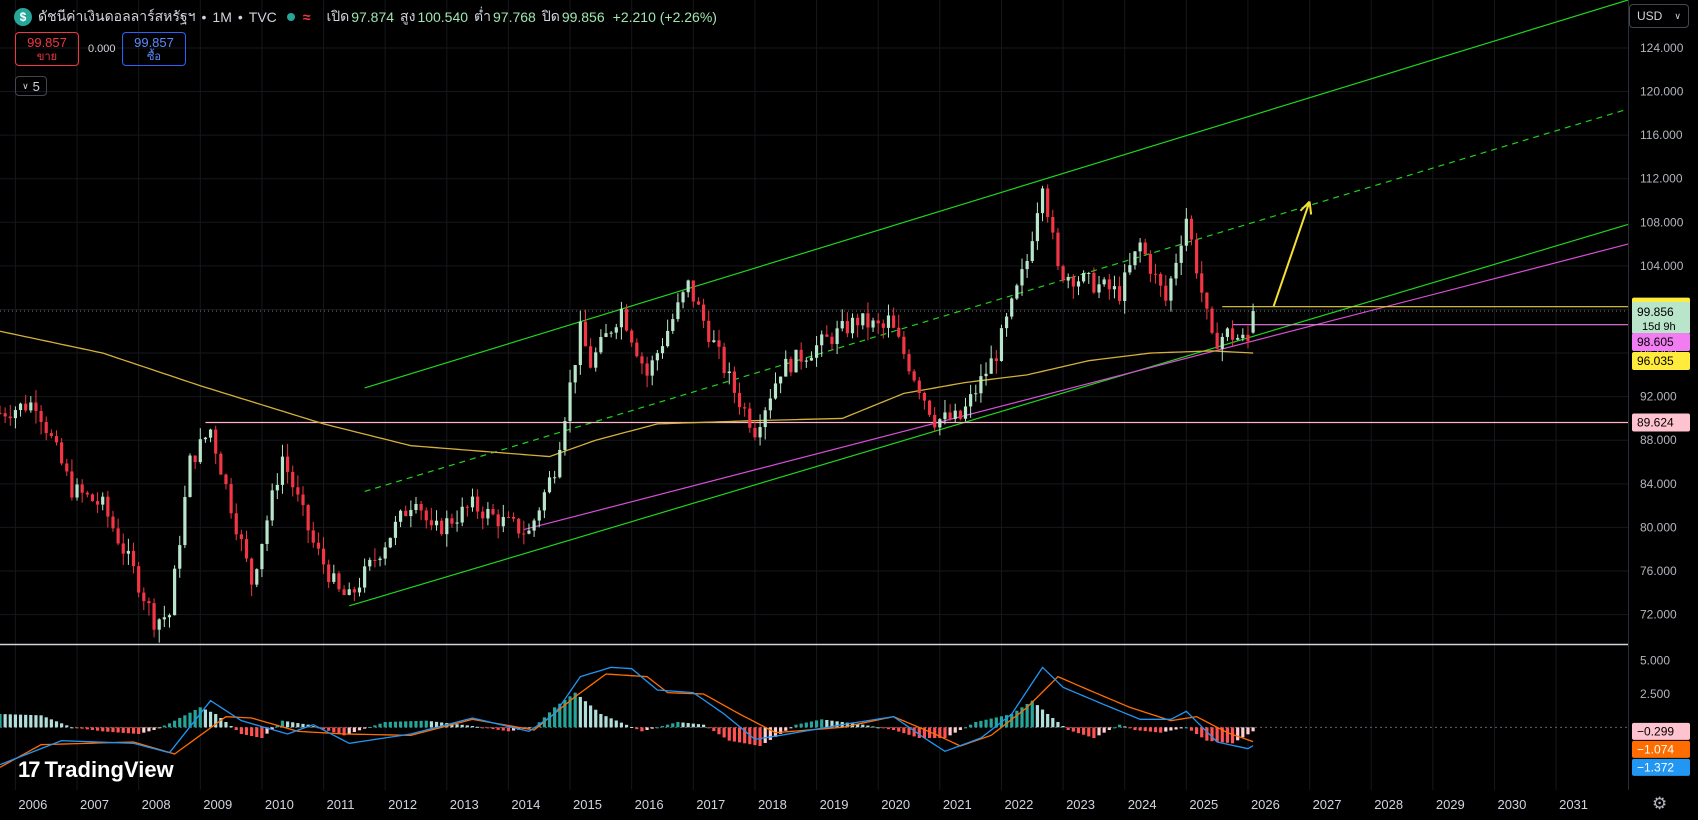 The width and height of the screenshot is (1698, 820). What do you see at coordinates (94, 804) in the screenshot?
I see `date-tick-label: 2007` at bounding box center [94, 804].